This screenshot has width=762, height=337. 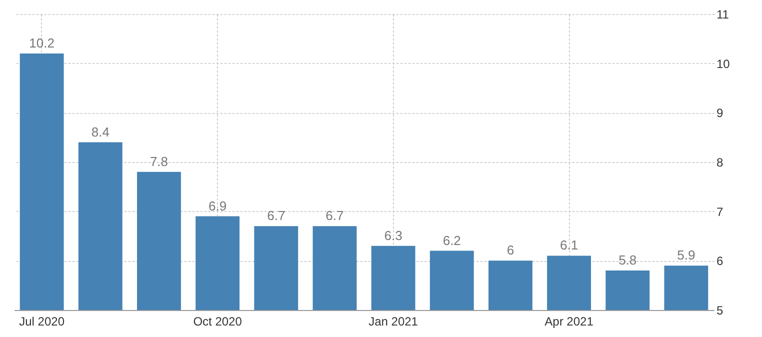 I want to click on data-label: 6.3, so click(x=393, y=235).